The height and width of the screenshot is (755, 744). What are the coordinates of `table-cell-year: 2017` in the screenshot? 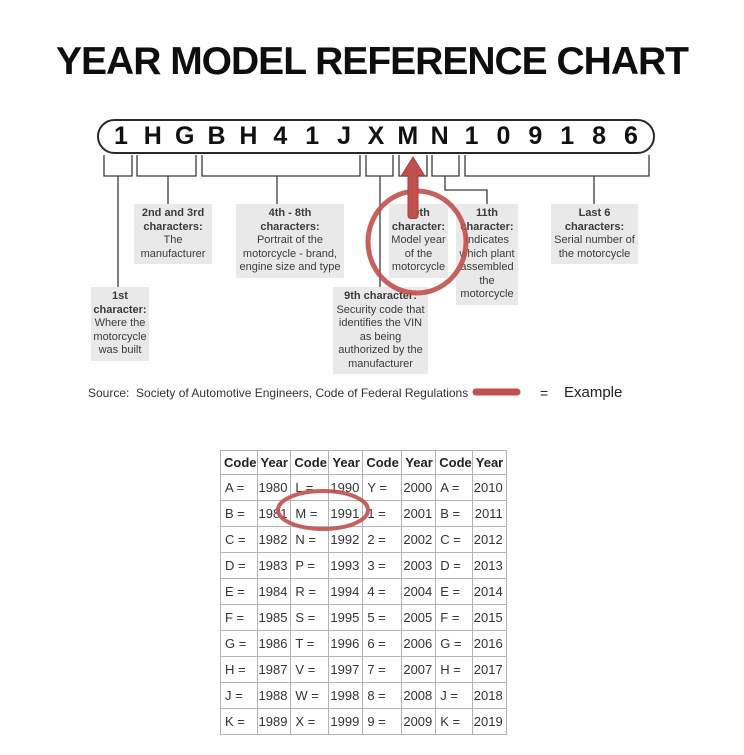 It's located at (489, 669).